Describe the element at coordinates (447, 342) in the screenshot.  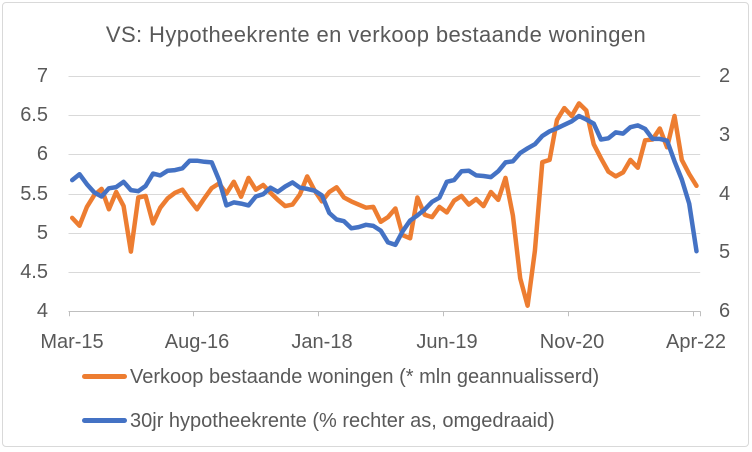
I see `x-tick-jun-19: Jun-19` at that location.